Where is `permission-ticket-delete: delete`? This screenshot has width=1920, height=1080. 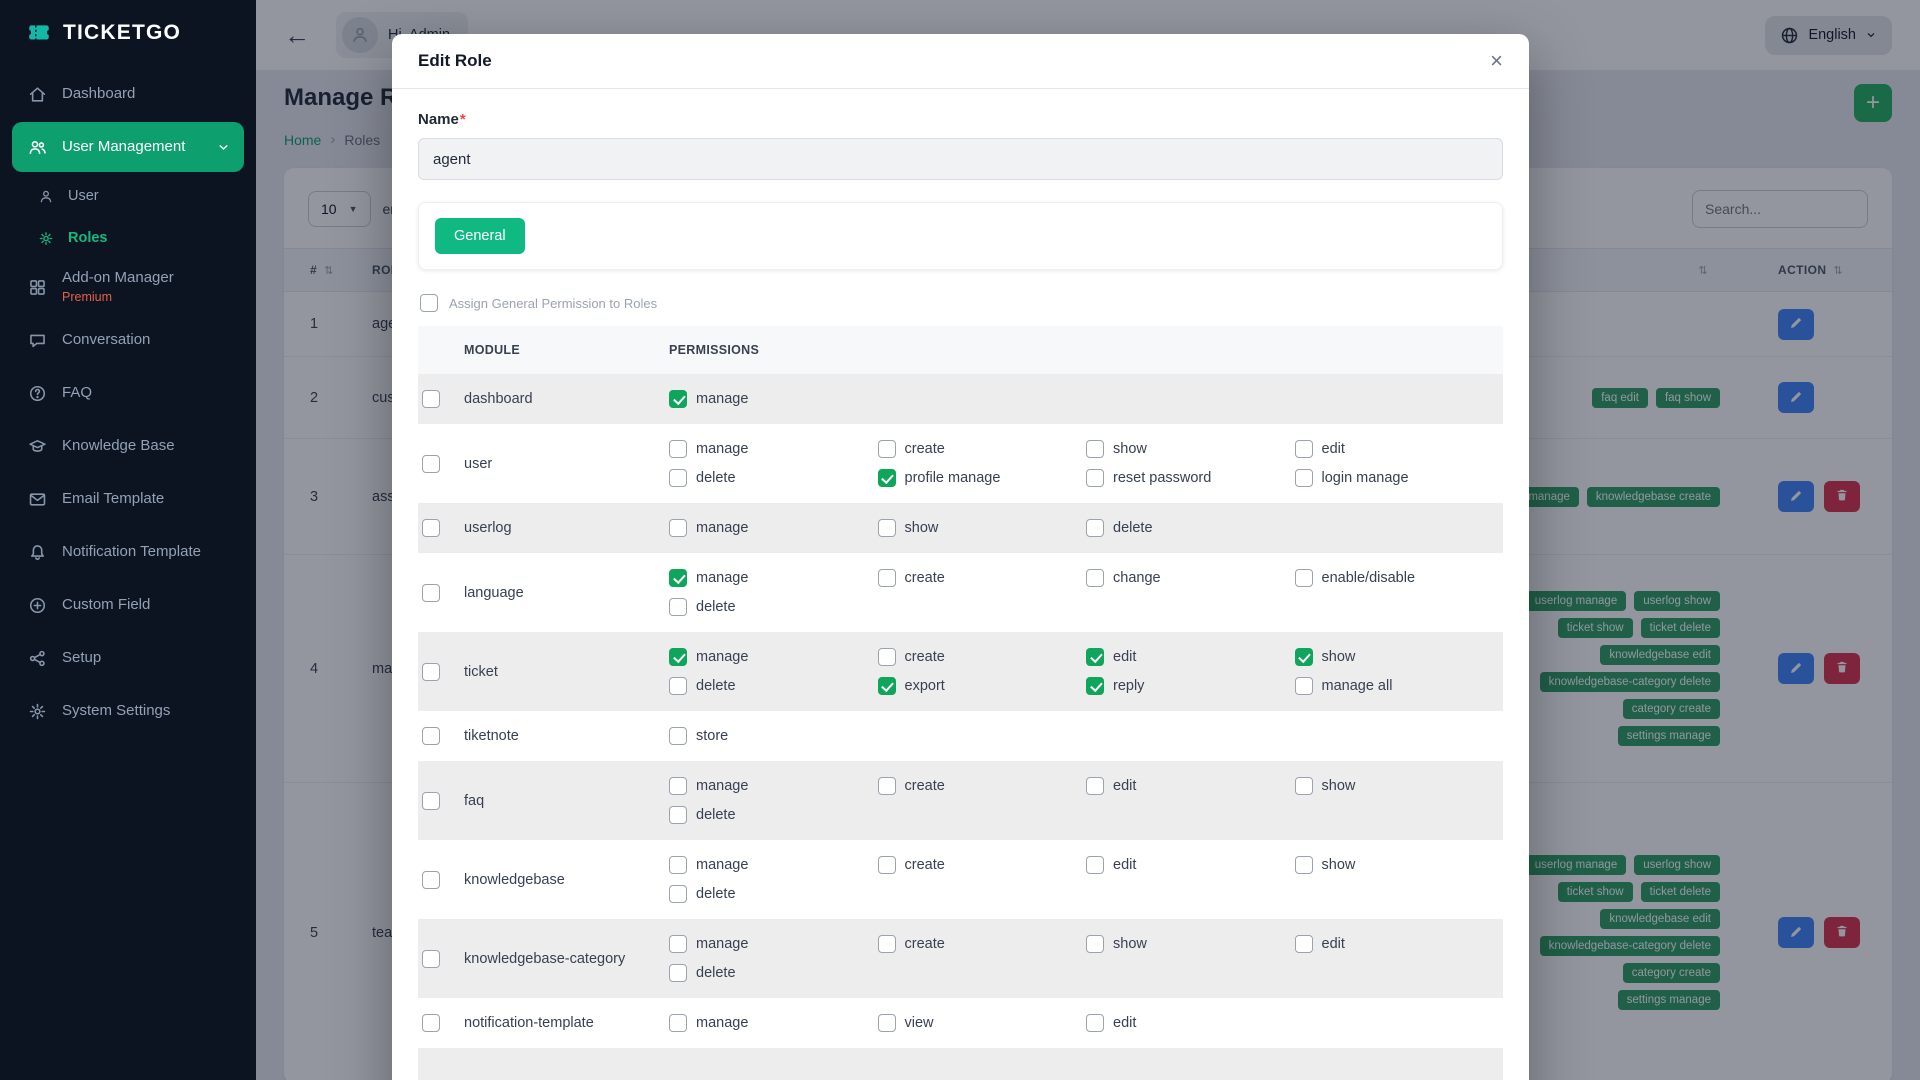 permission-ticket-delete: delete is located at coordinates (773, 686).